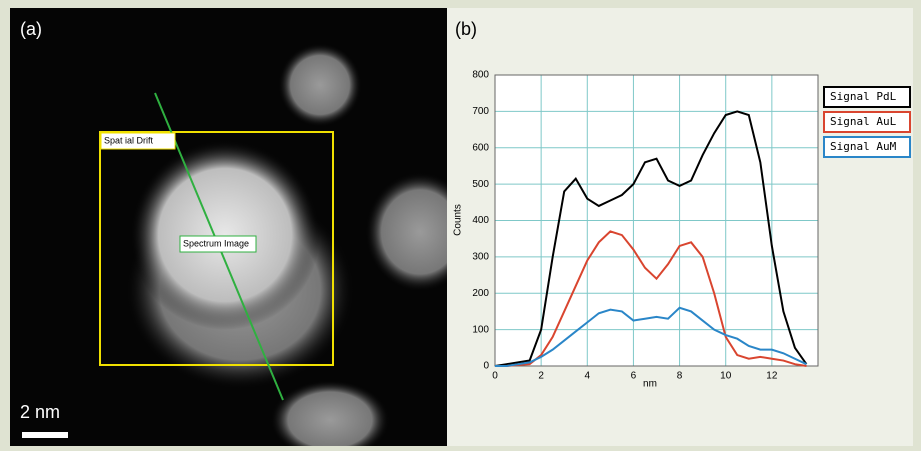  I want to click on x-tick-label: 2, so click(541, 376).